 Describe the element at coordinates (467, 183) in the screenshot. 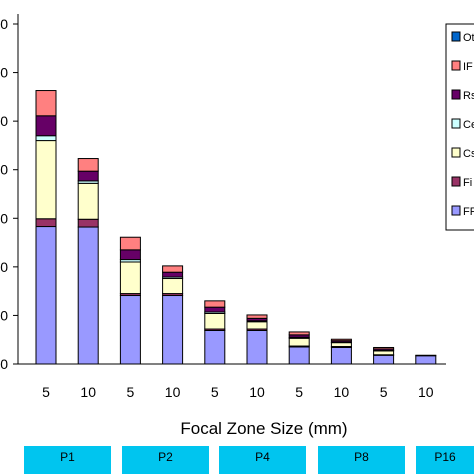

I see `legend-label: Fi` at that location.